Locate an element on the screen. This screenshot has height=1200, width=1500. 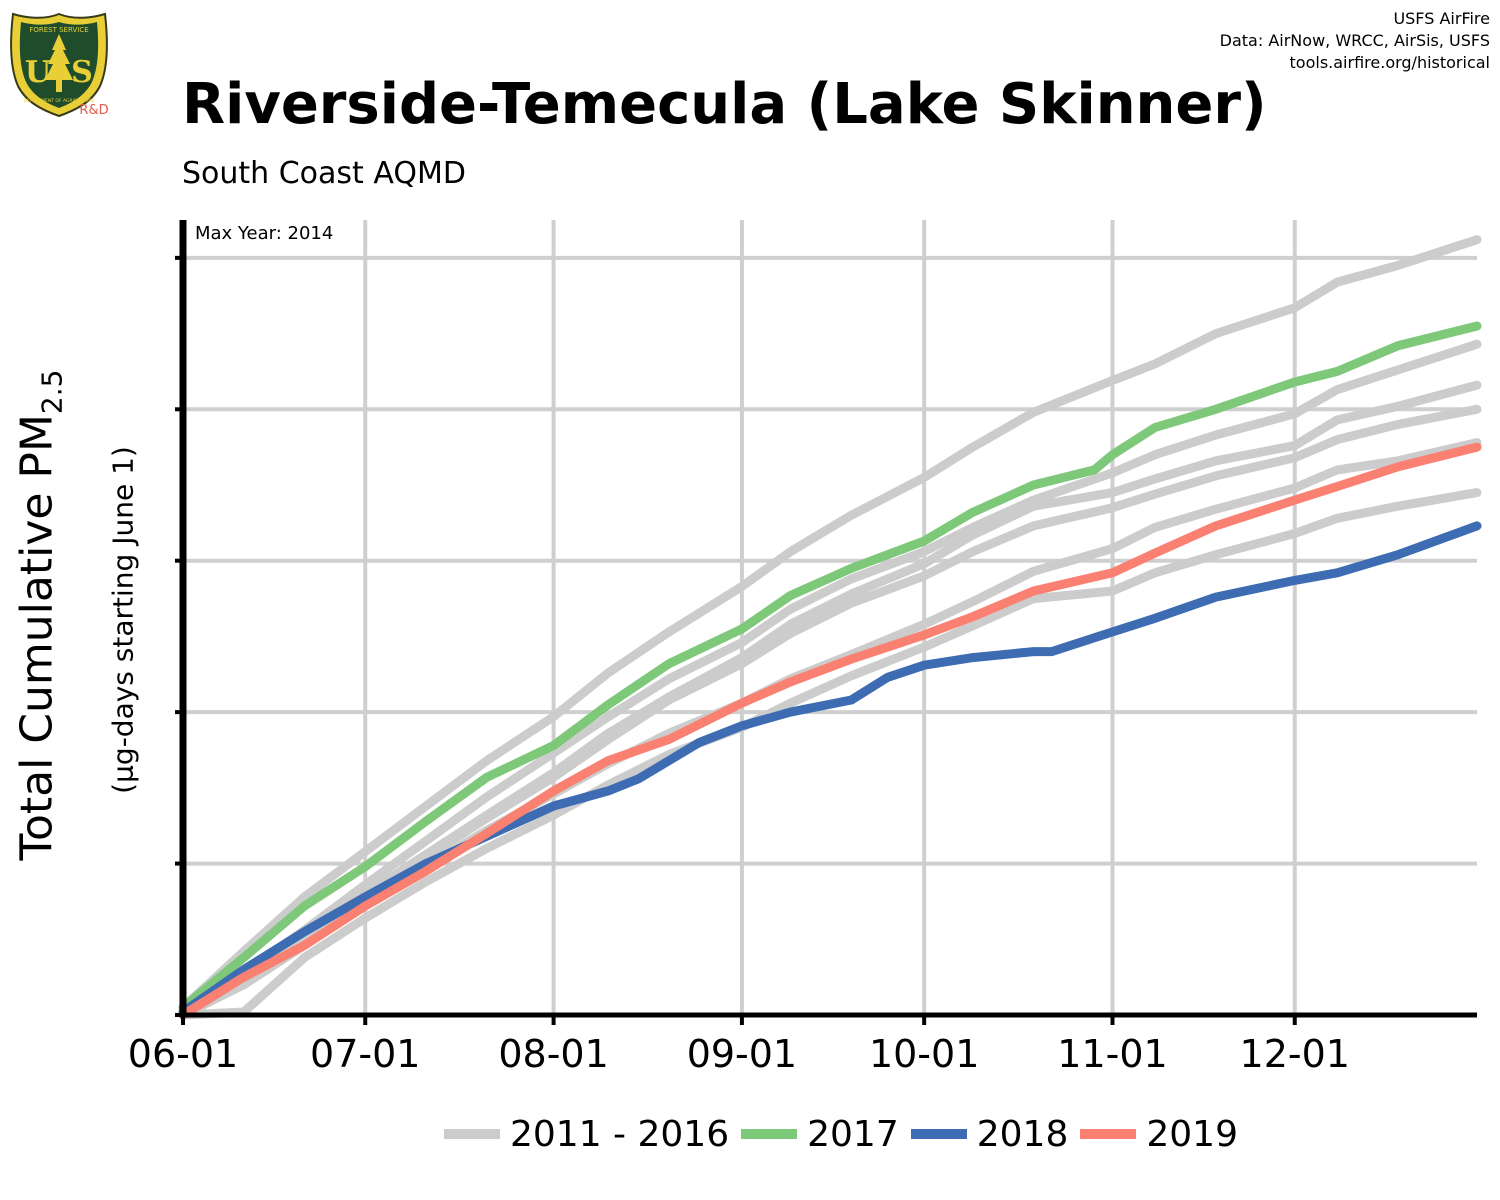
legend-item-2018: 2018 is located at coordinates (989, 1134).